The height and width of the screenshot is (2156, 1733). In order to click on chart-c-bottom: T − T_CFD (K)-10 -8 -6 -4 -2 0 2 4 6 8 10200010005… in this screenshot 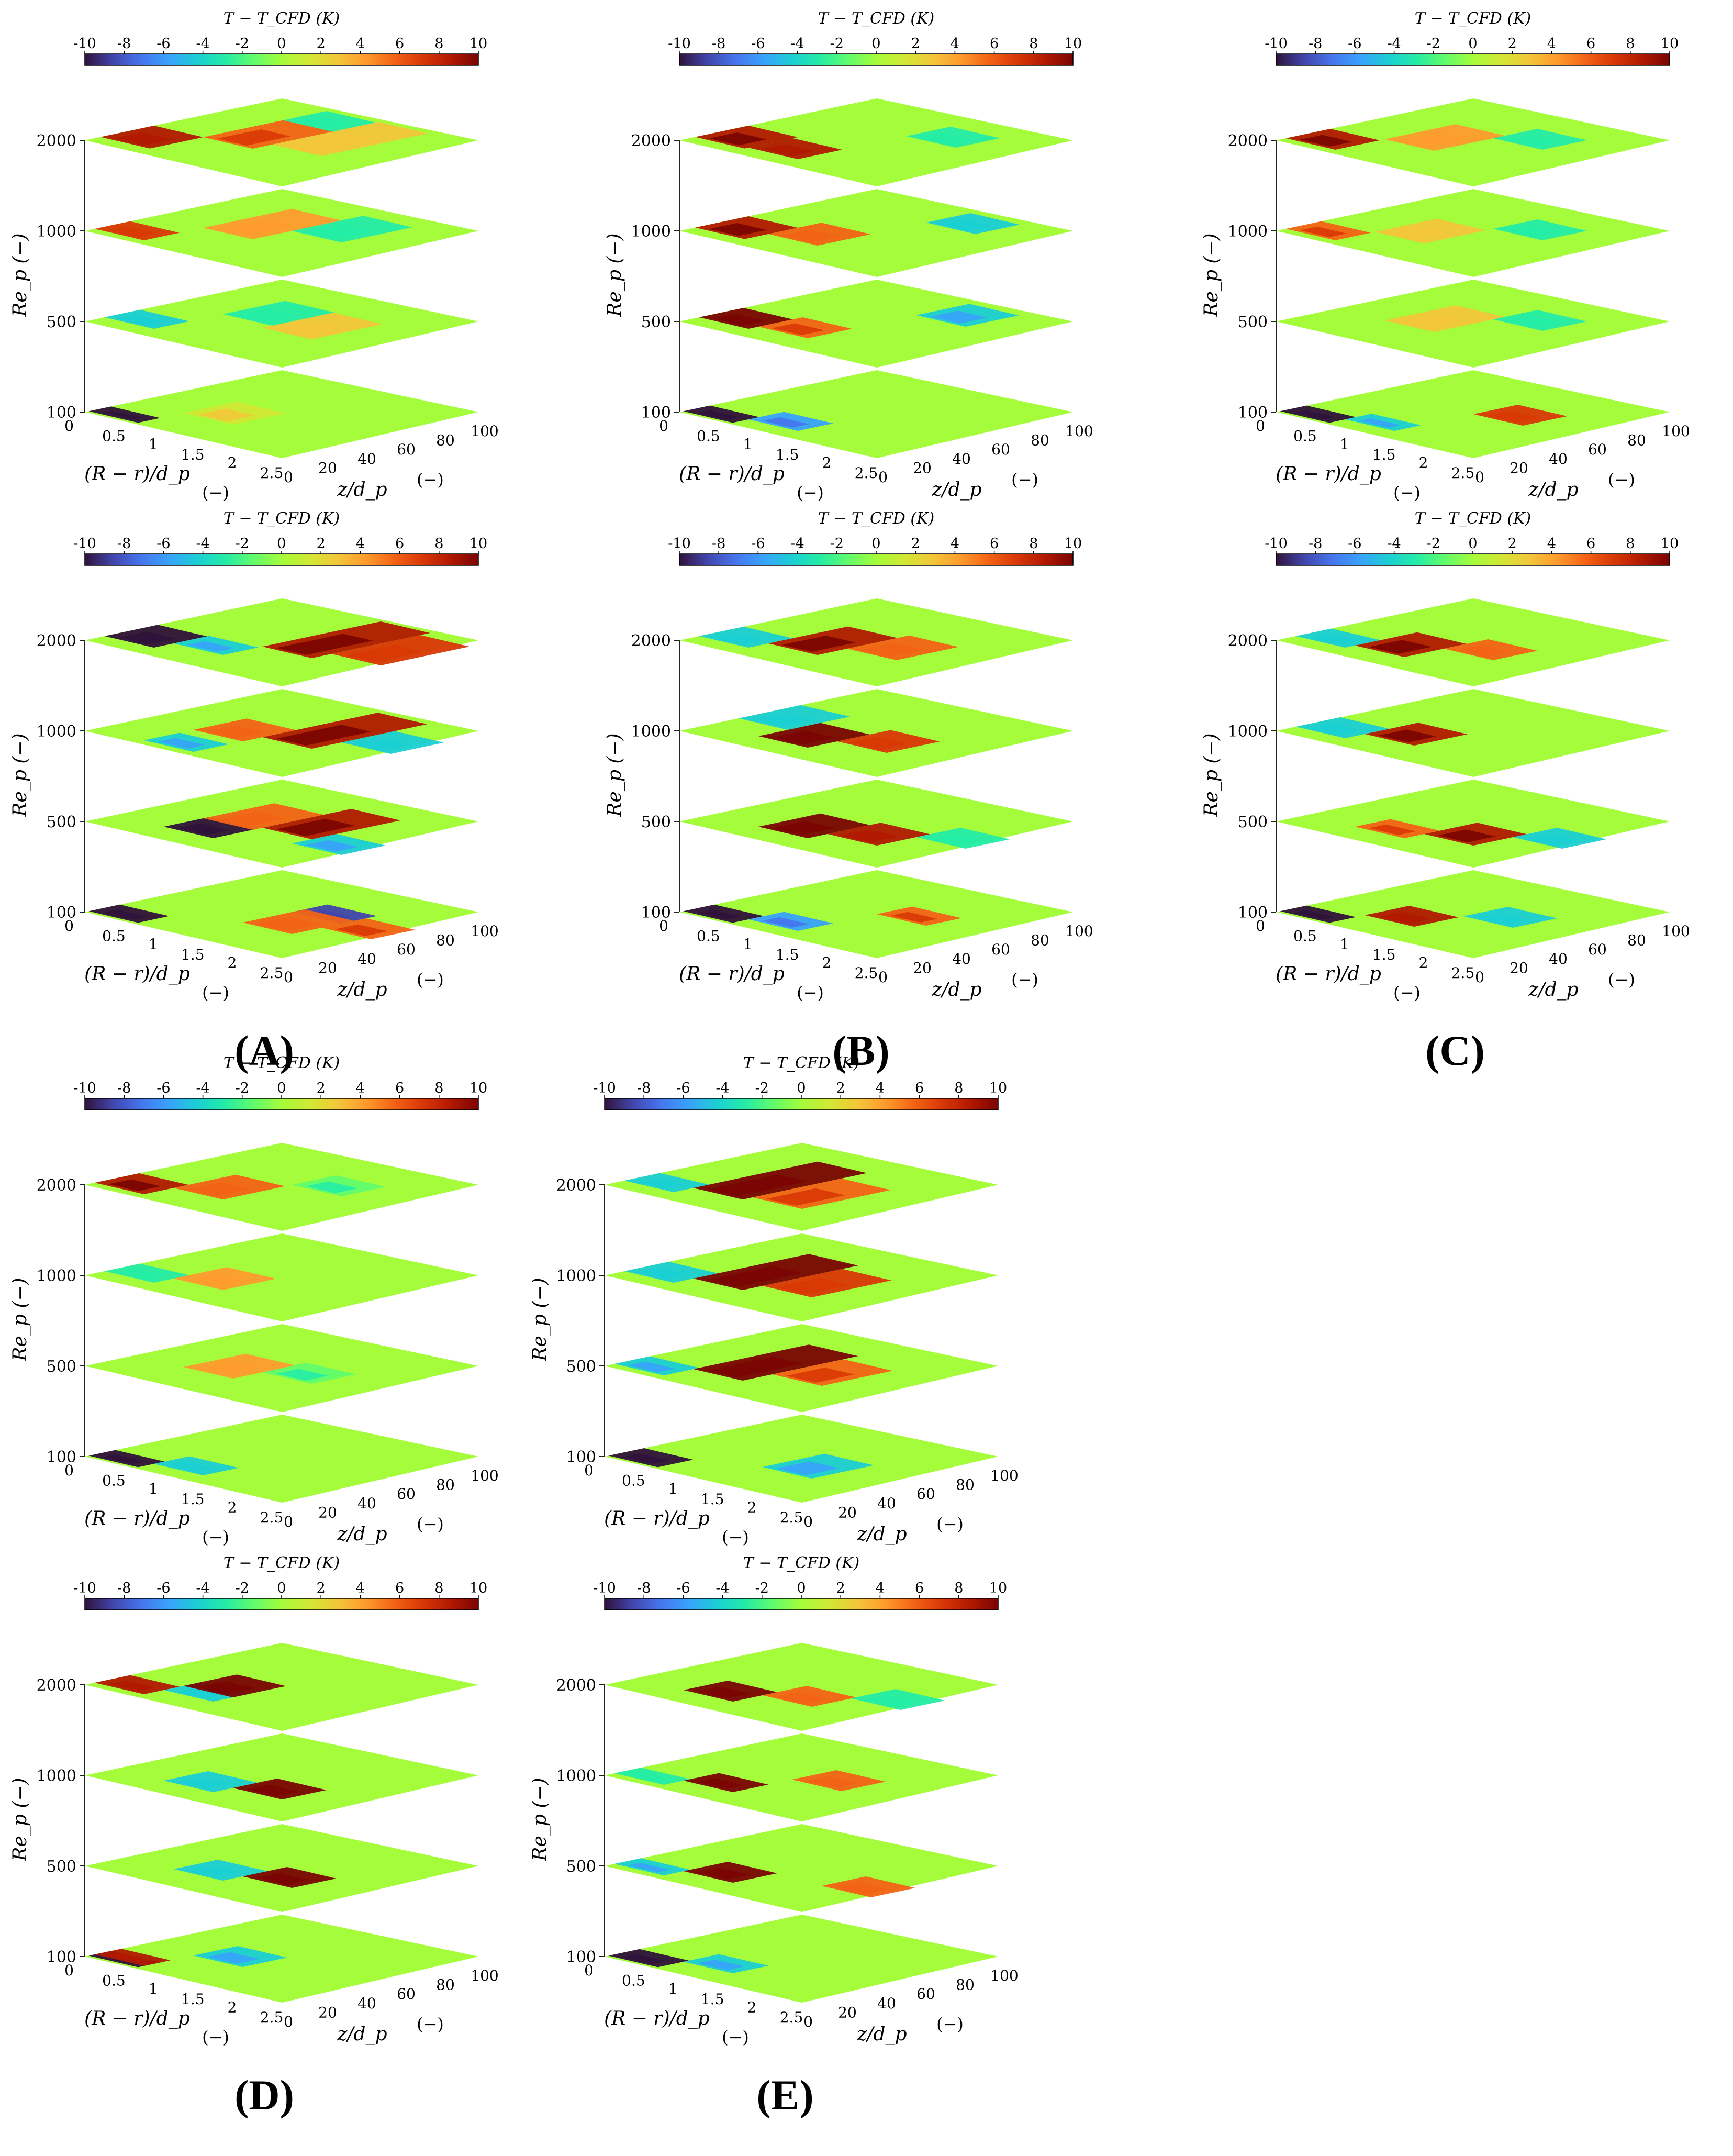, I will do `click(1445, 756)`.